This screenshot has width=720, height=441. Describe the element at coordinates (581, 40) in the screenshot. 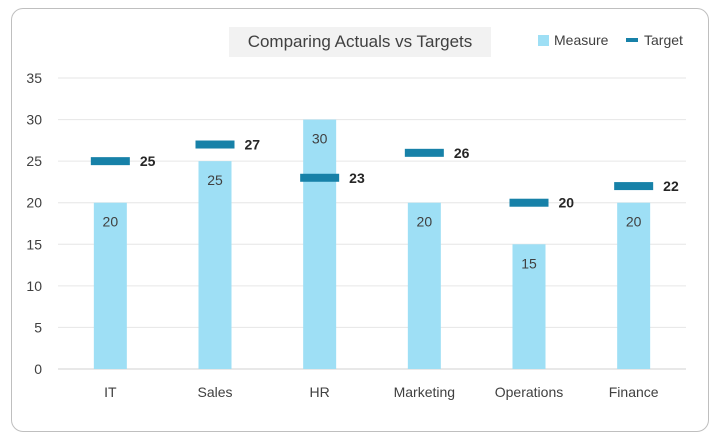

I see `legend-label-measure: Measure` at that location.